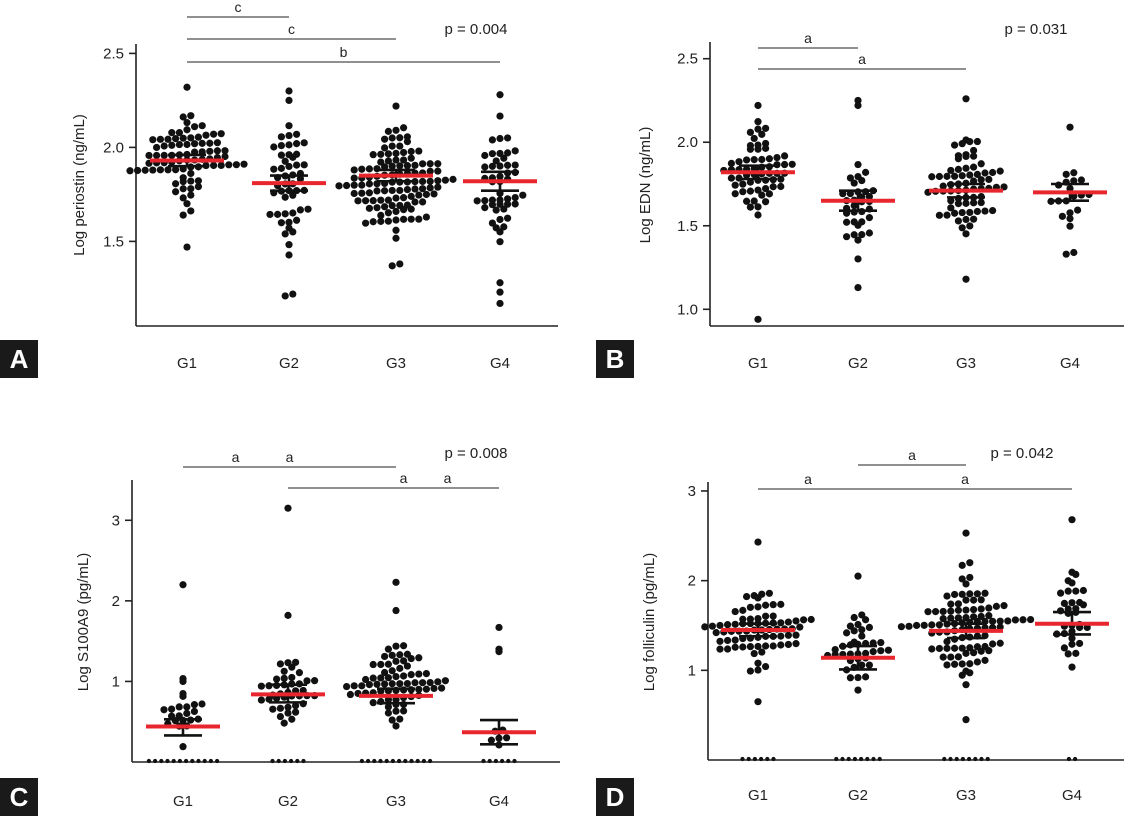 The image size is (1140, 816). Describe the element at coordinates (692, 491) in the screenshot. I see `y-tick-label: 3` at that location.